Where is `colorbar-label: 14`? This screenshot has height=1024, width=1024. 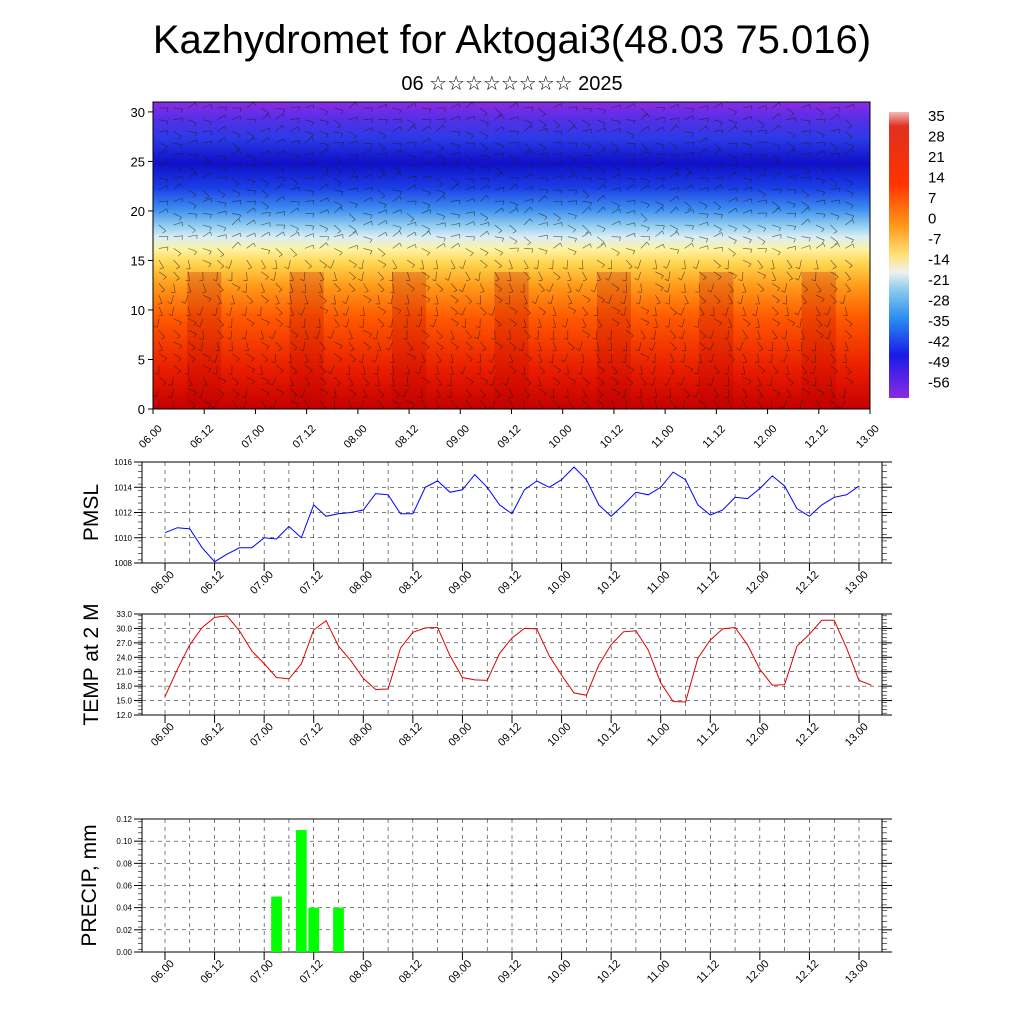 colorbar-label: 14 is located at coordinates (936, 178).